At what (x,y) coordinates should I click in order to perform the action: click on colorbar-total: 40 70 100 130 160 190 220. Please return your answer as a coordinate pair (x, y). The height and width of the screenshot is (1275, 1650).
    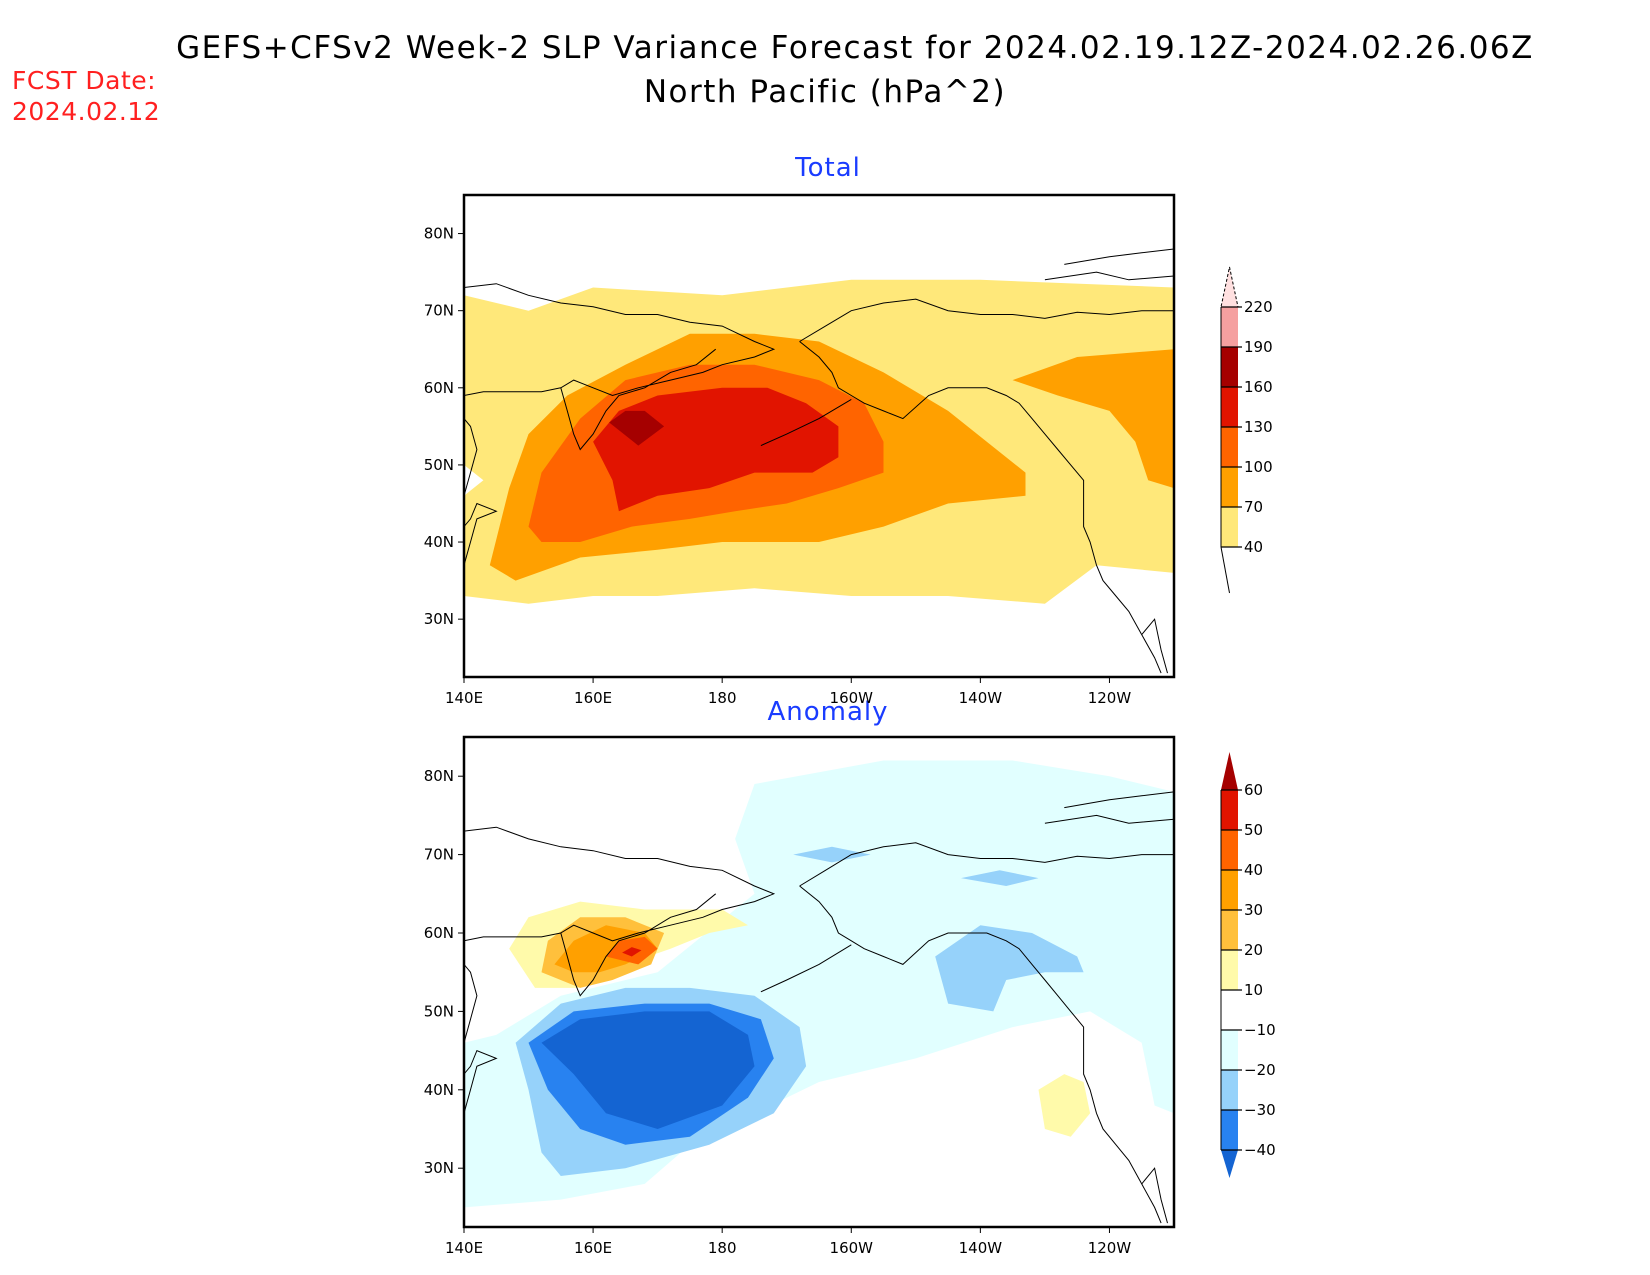
    Looking at the image, I should click on (1246, 430).